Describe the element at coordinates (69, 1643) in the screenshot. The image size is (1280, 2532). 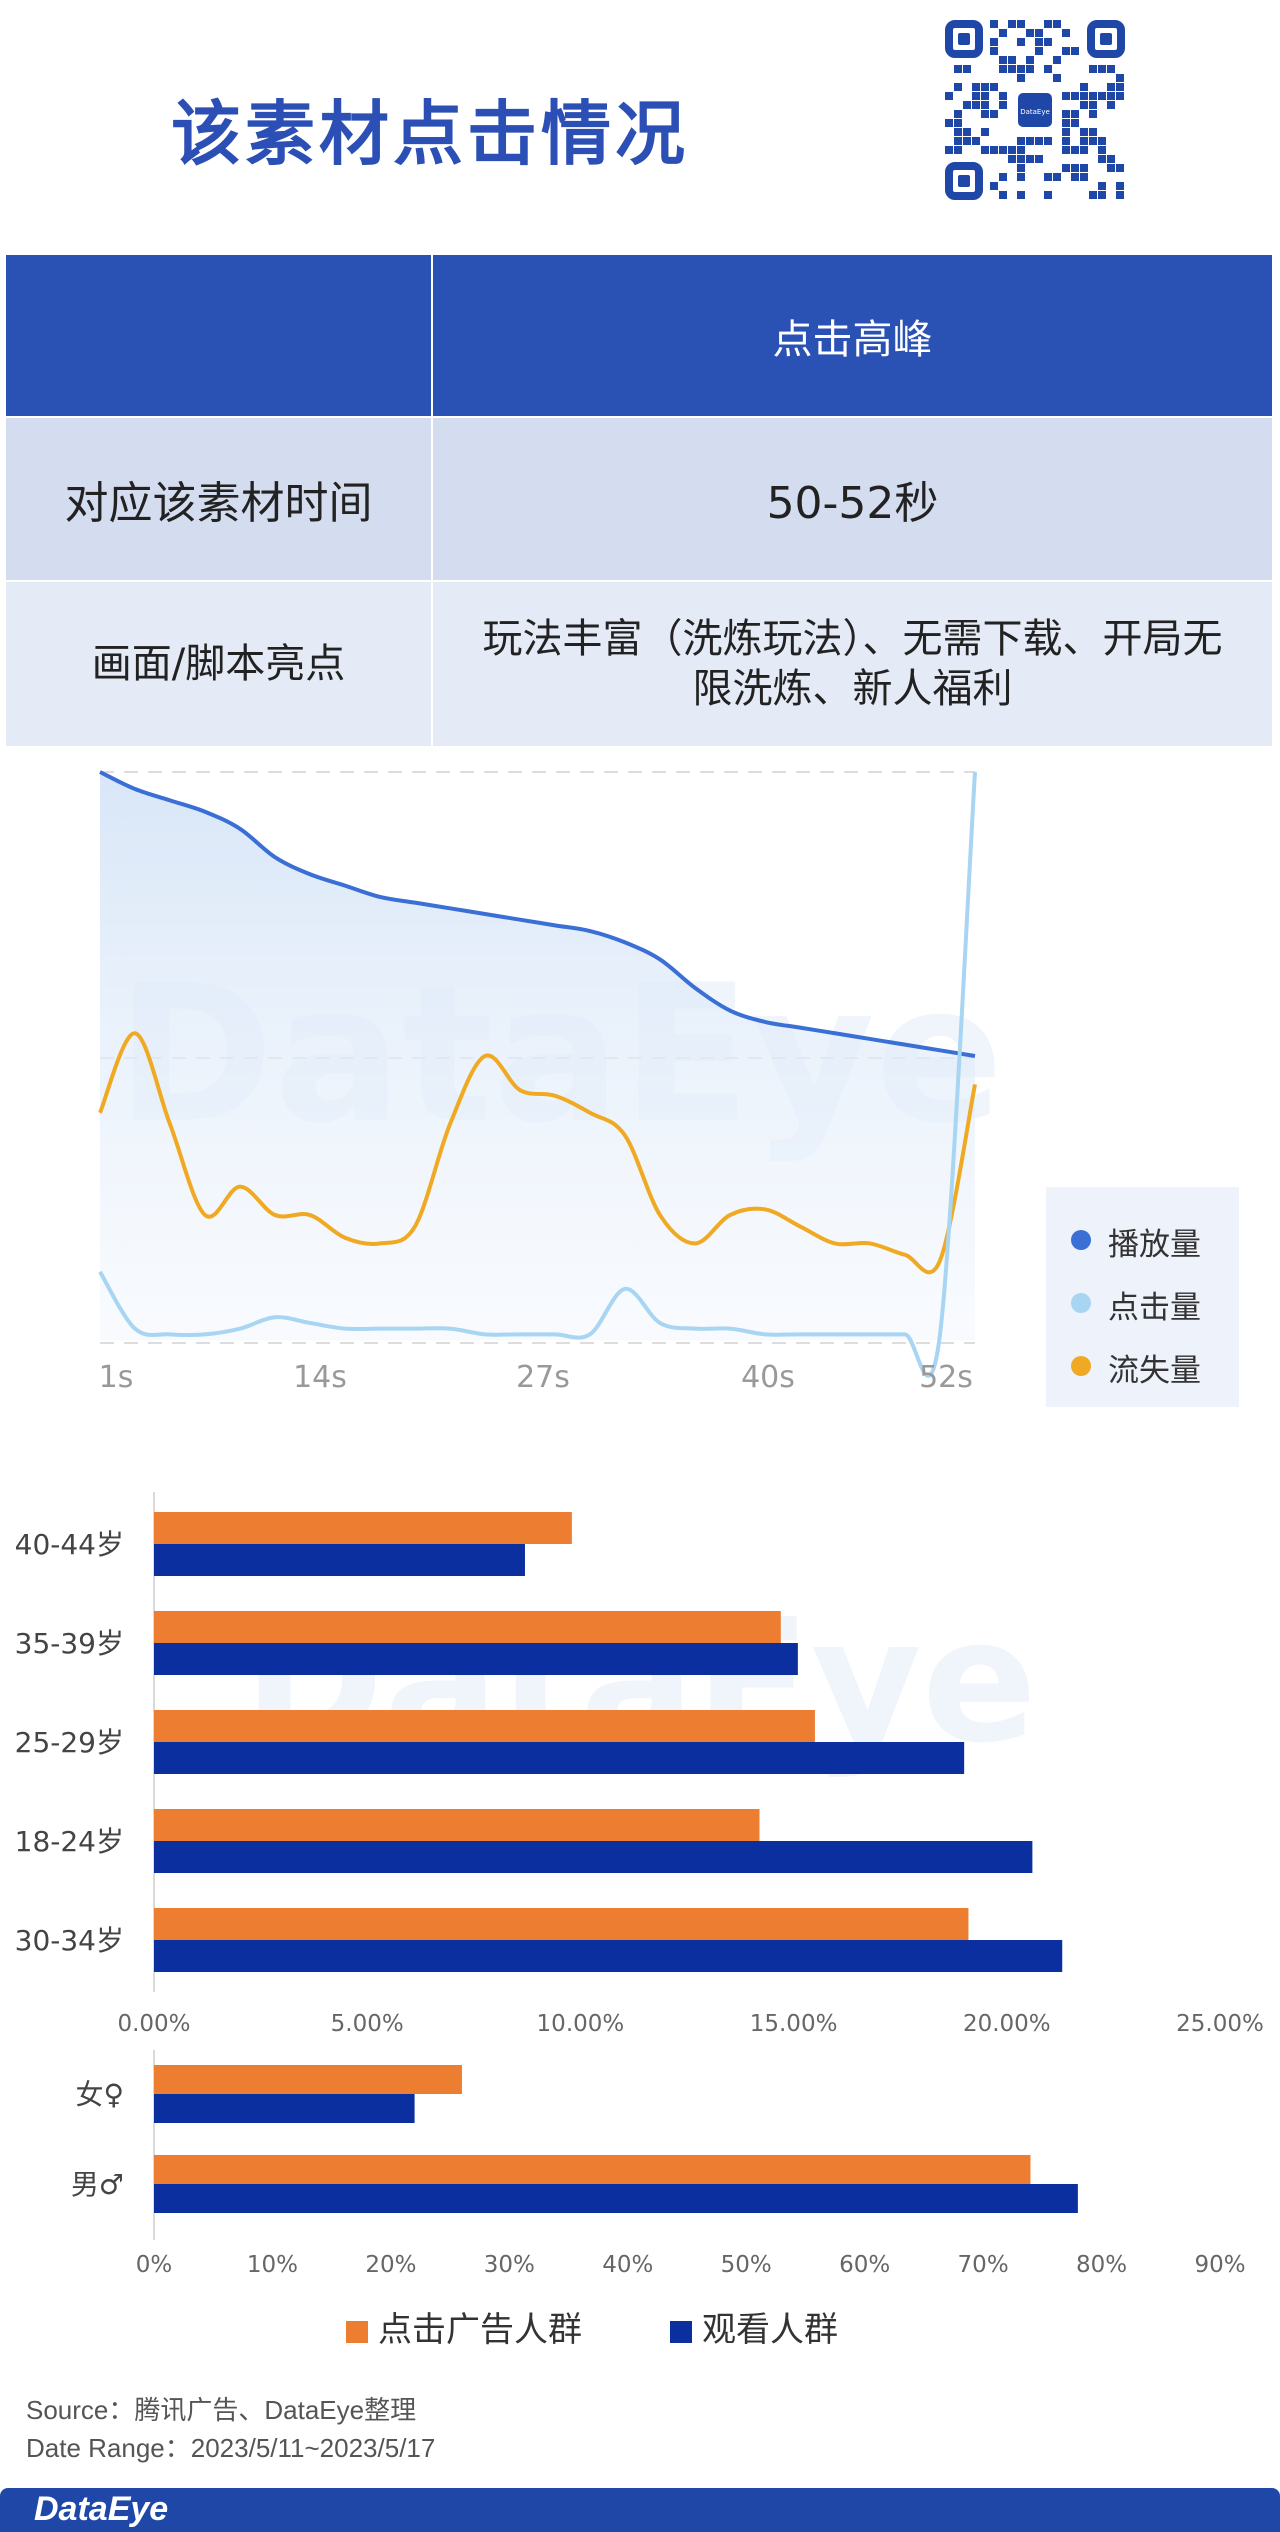
I see `category-label: 35-39岁` at that location.